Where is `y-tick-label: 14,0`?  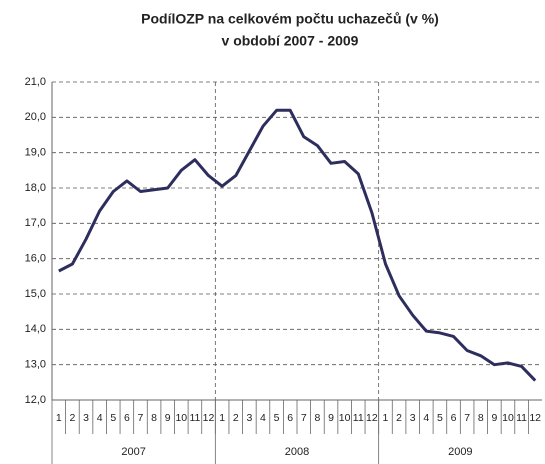 y-tick-label: 14,0 is located at coordinates (35, 329).